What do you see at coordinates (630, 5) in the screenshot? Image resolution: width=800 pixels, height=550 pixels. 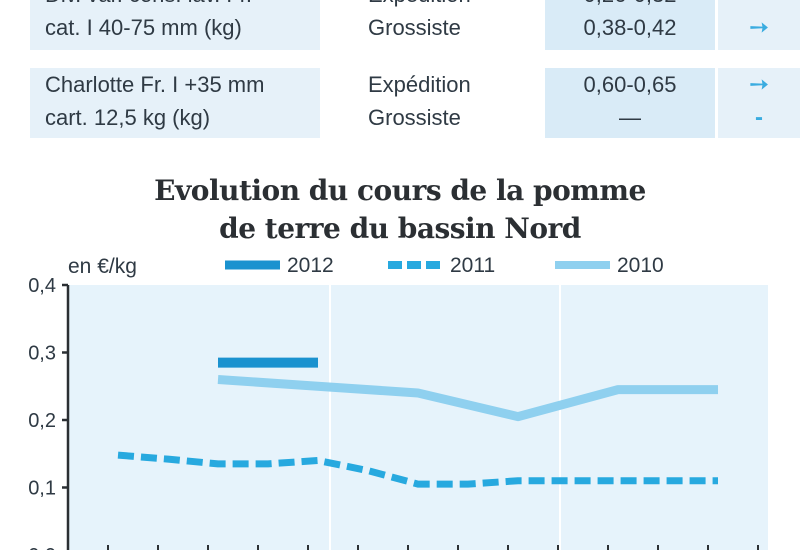 I see `price-value: 0,26-0,32` at bounding box center [630, 5].